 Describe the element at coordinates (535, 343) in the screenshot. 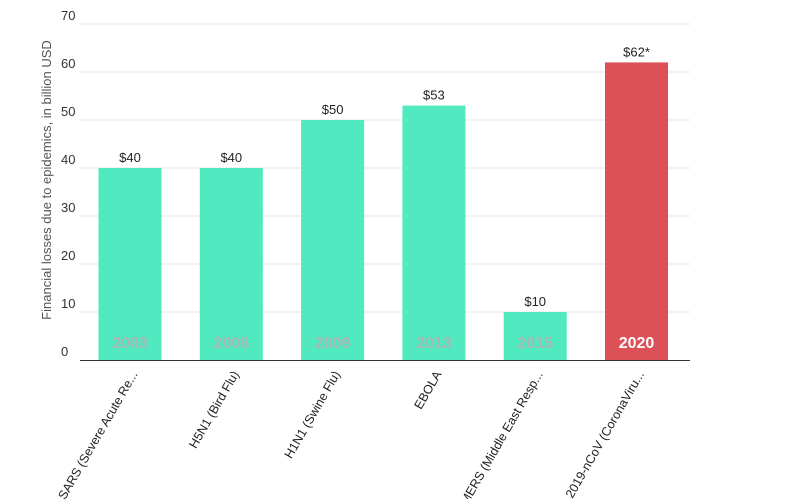

I see `bar-year-label: 2015` at that location.